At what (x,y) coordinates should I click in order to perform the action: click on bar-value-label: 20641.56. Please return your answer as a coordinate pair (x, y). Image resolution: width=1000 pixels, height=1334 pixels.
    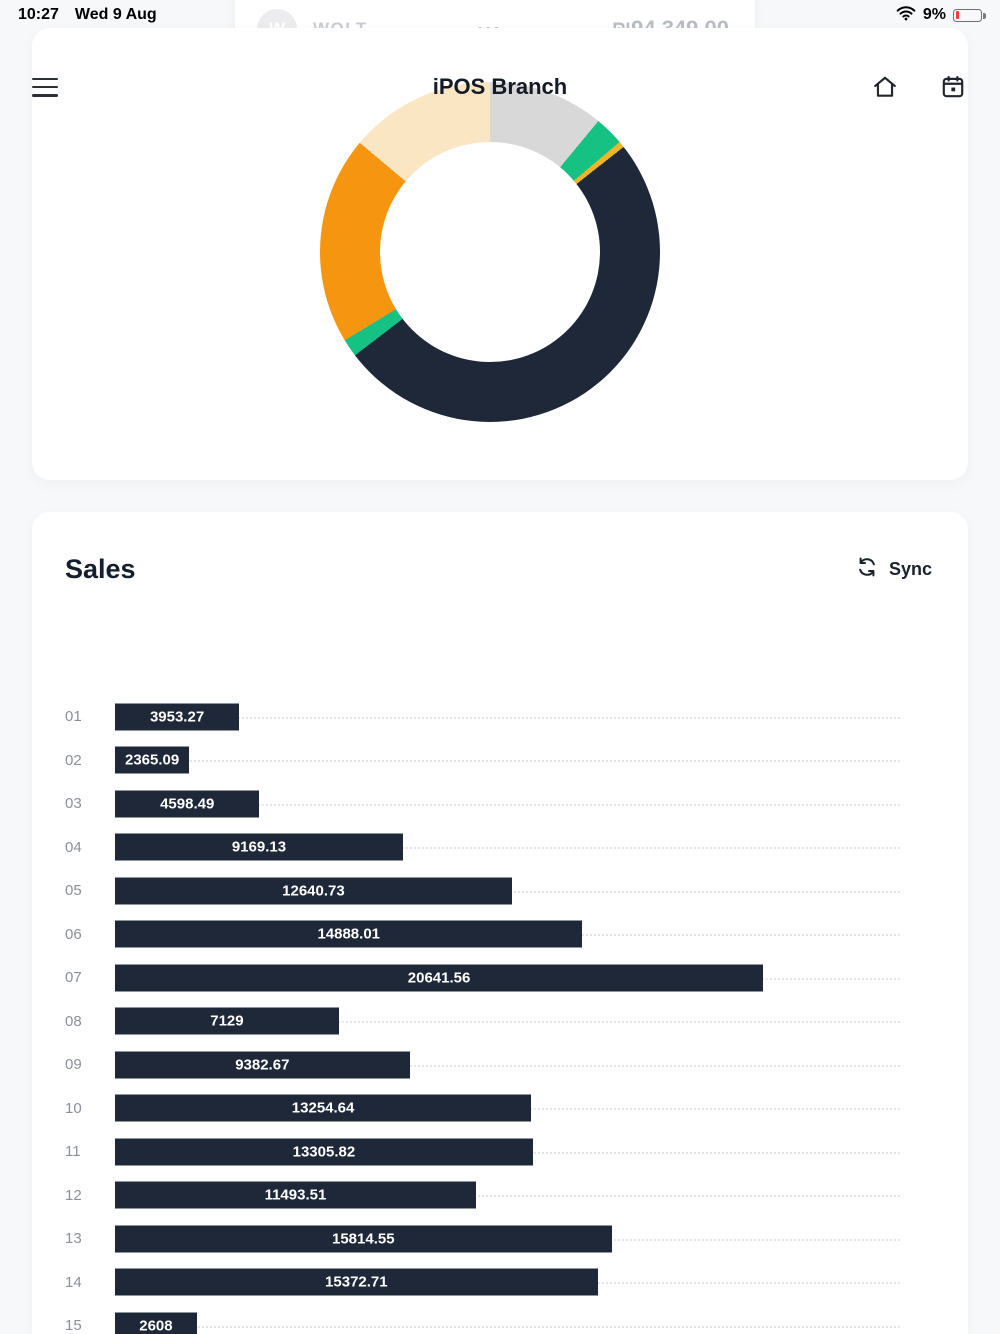
    Looking at the image, I should click on (439, 978).